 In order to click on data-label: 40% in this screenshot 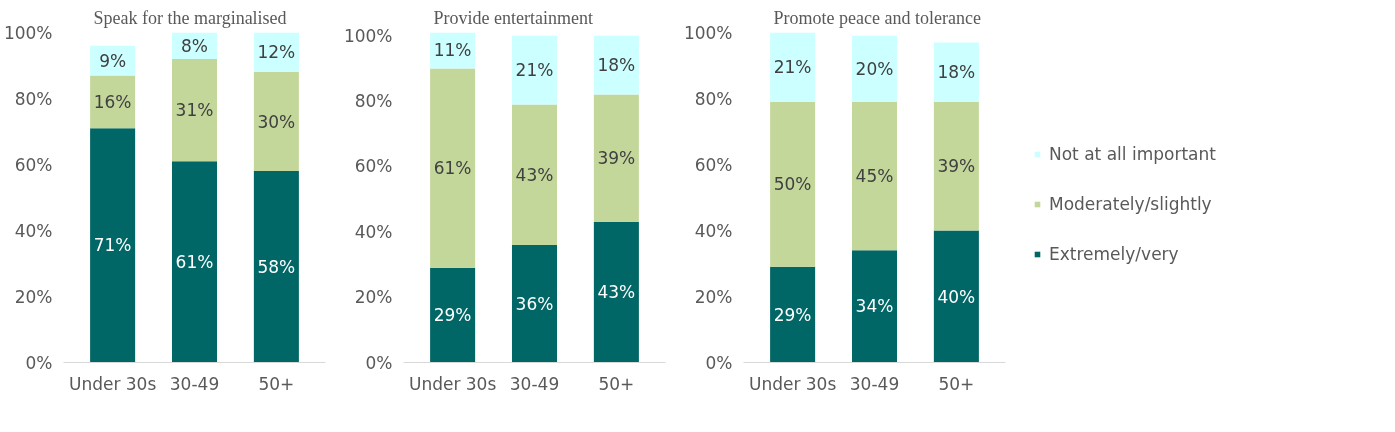, I will do `click(956, 296)`.